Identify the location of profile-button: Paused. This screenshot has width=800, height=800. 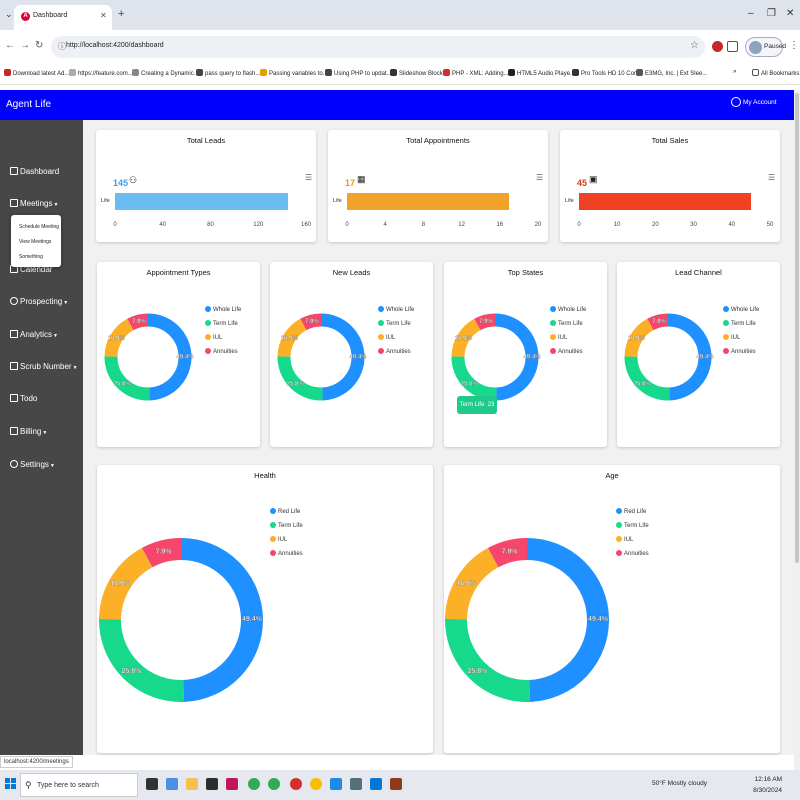
(765, 47).